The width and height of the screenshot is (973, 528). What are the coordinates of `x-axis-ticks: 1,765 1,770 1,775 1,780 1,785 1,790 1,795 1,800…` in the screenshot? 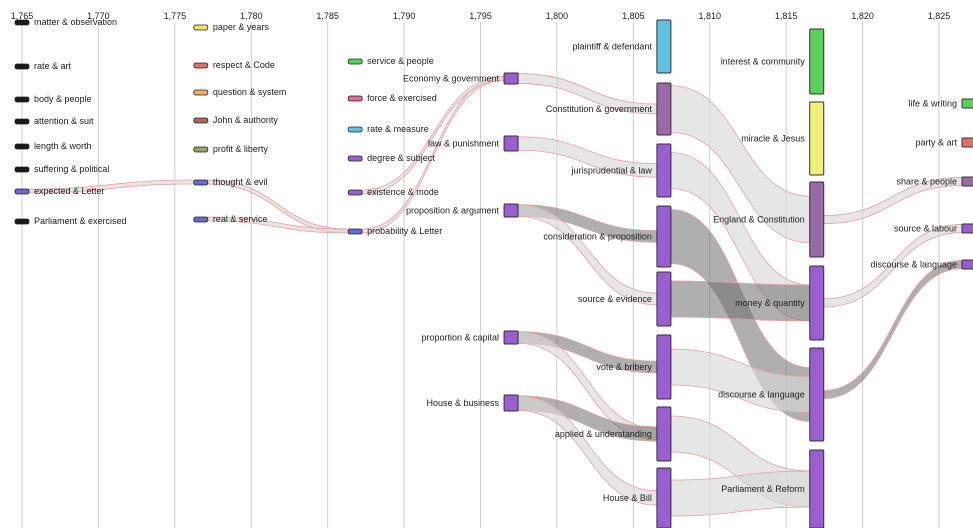 It's located at (481, 16).